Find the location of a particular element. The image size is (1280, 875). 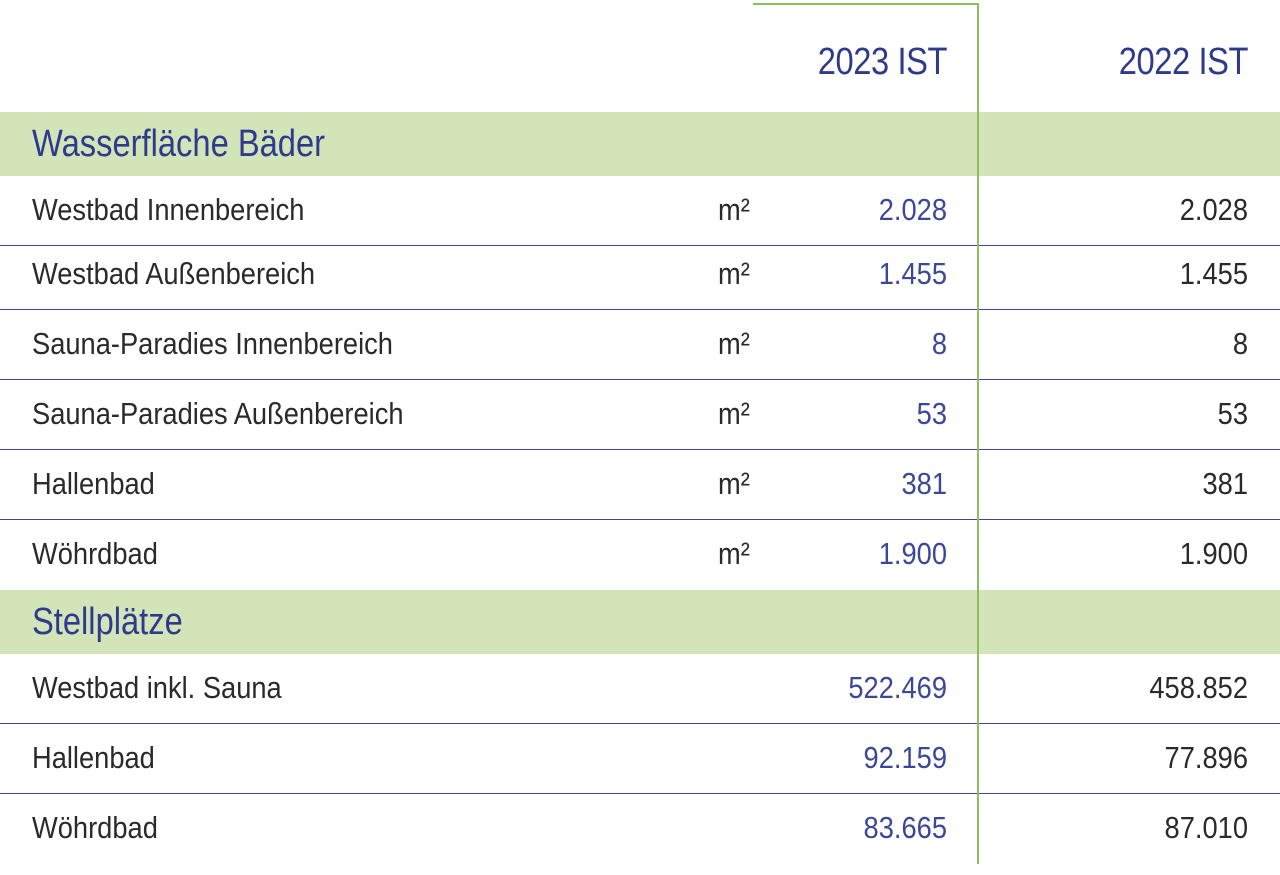

table-row: Westbad inkl. Sauna 522.469 458.852 is located at coordinates (640, 689).